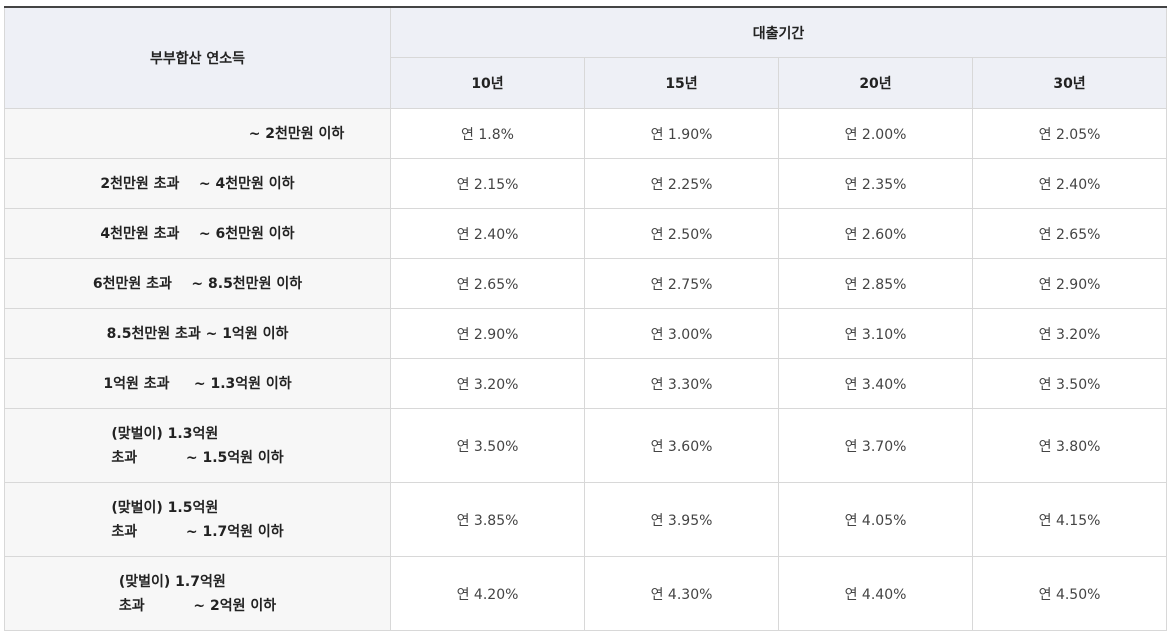 The image size is (1167, 637). I want to click on rate-cell: 연 4.20%, so click(487, 593).